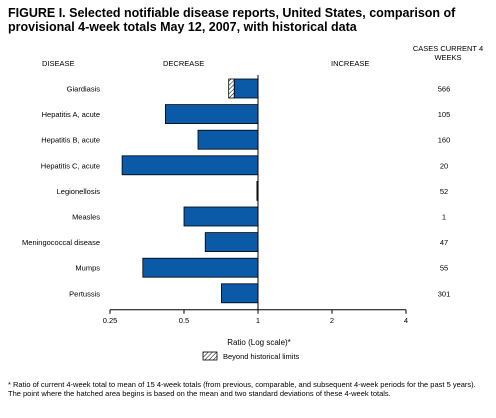  I want to click on increase-header: INCREASE, so click(350, 63).